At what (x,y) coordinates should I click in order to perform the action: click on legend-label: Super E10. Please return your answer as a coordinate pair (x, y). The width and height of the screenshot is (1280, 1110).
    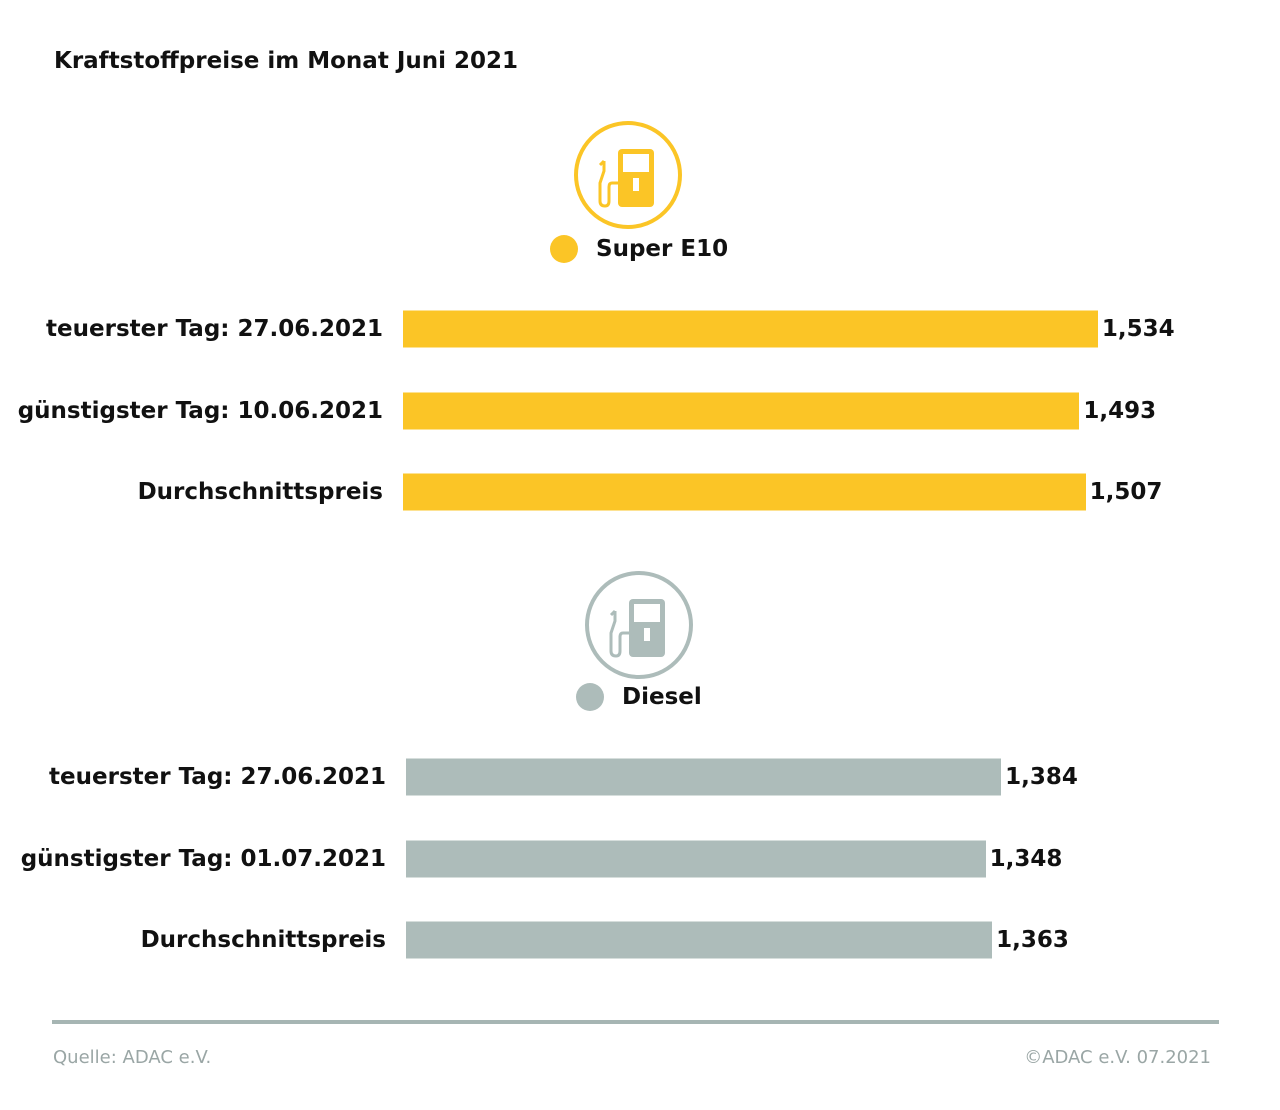
    Looking at the image, I should click on (662, 249).